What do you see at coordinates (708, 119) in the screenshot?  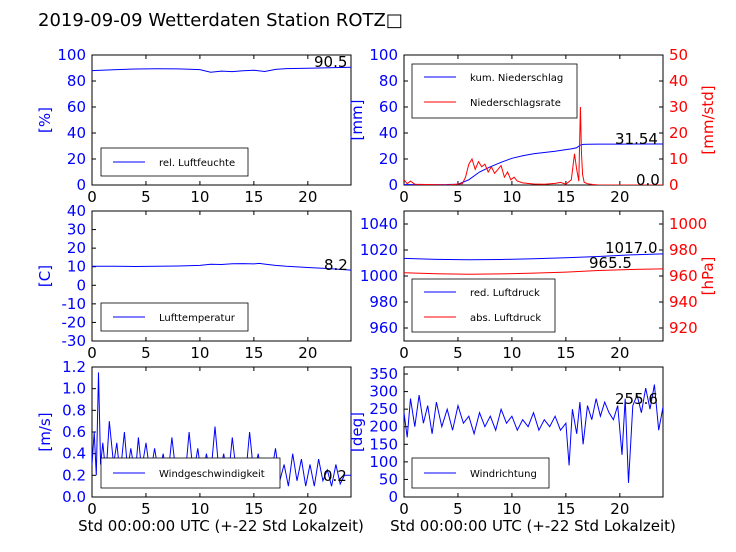 I see `y-right-axis-label: [mm/std]` at bounding box center [708, 119].